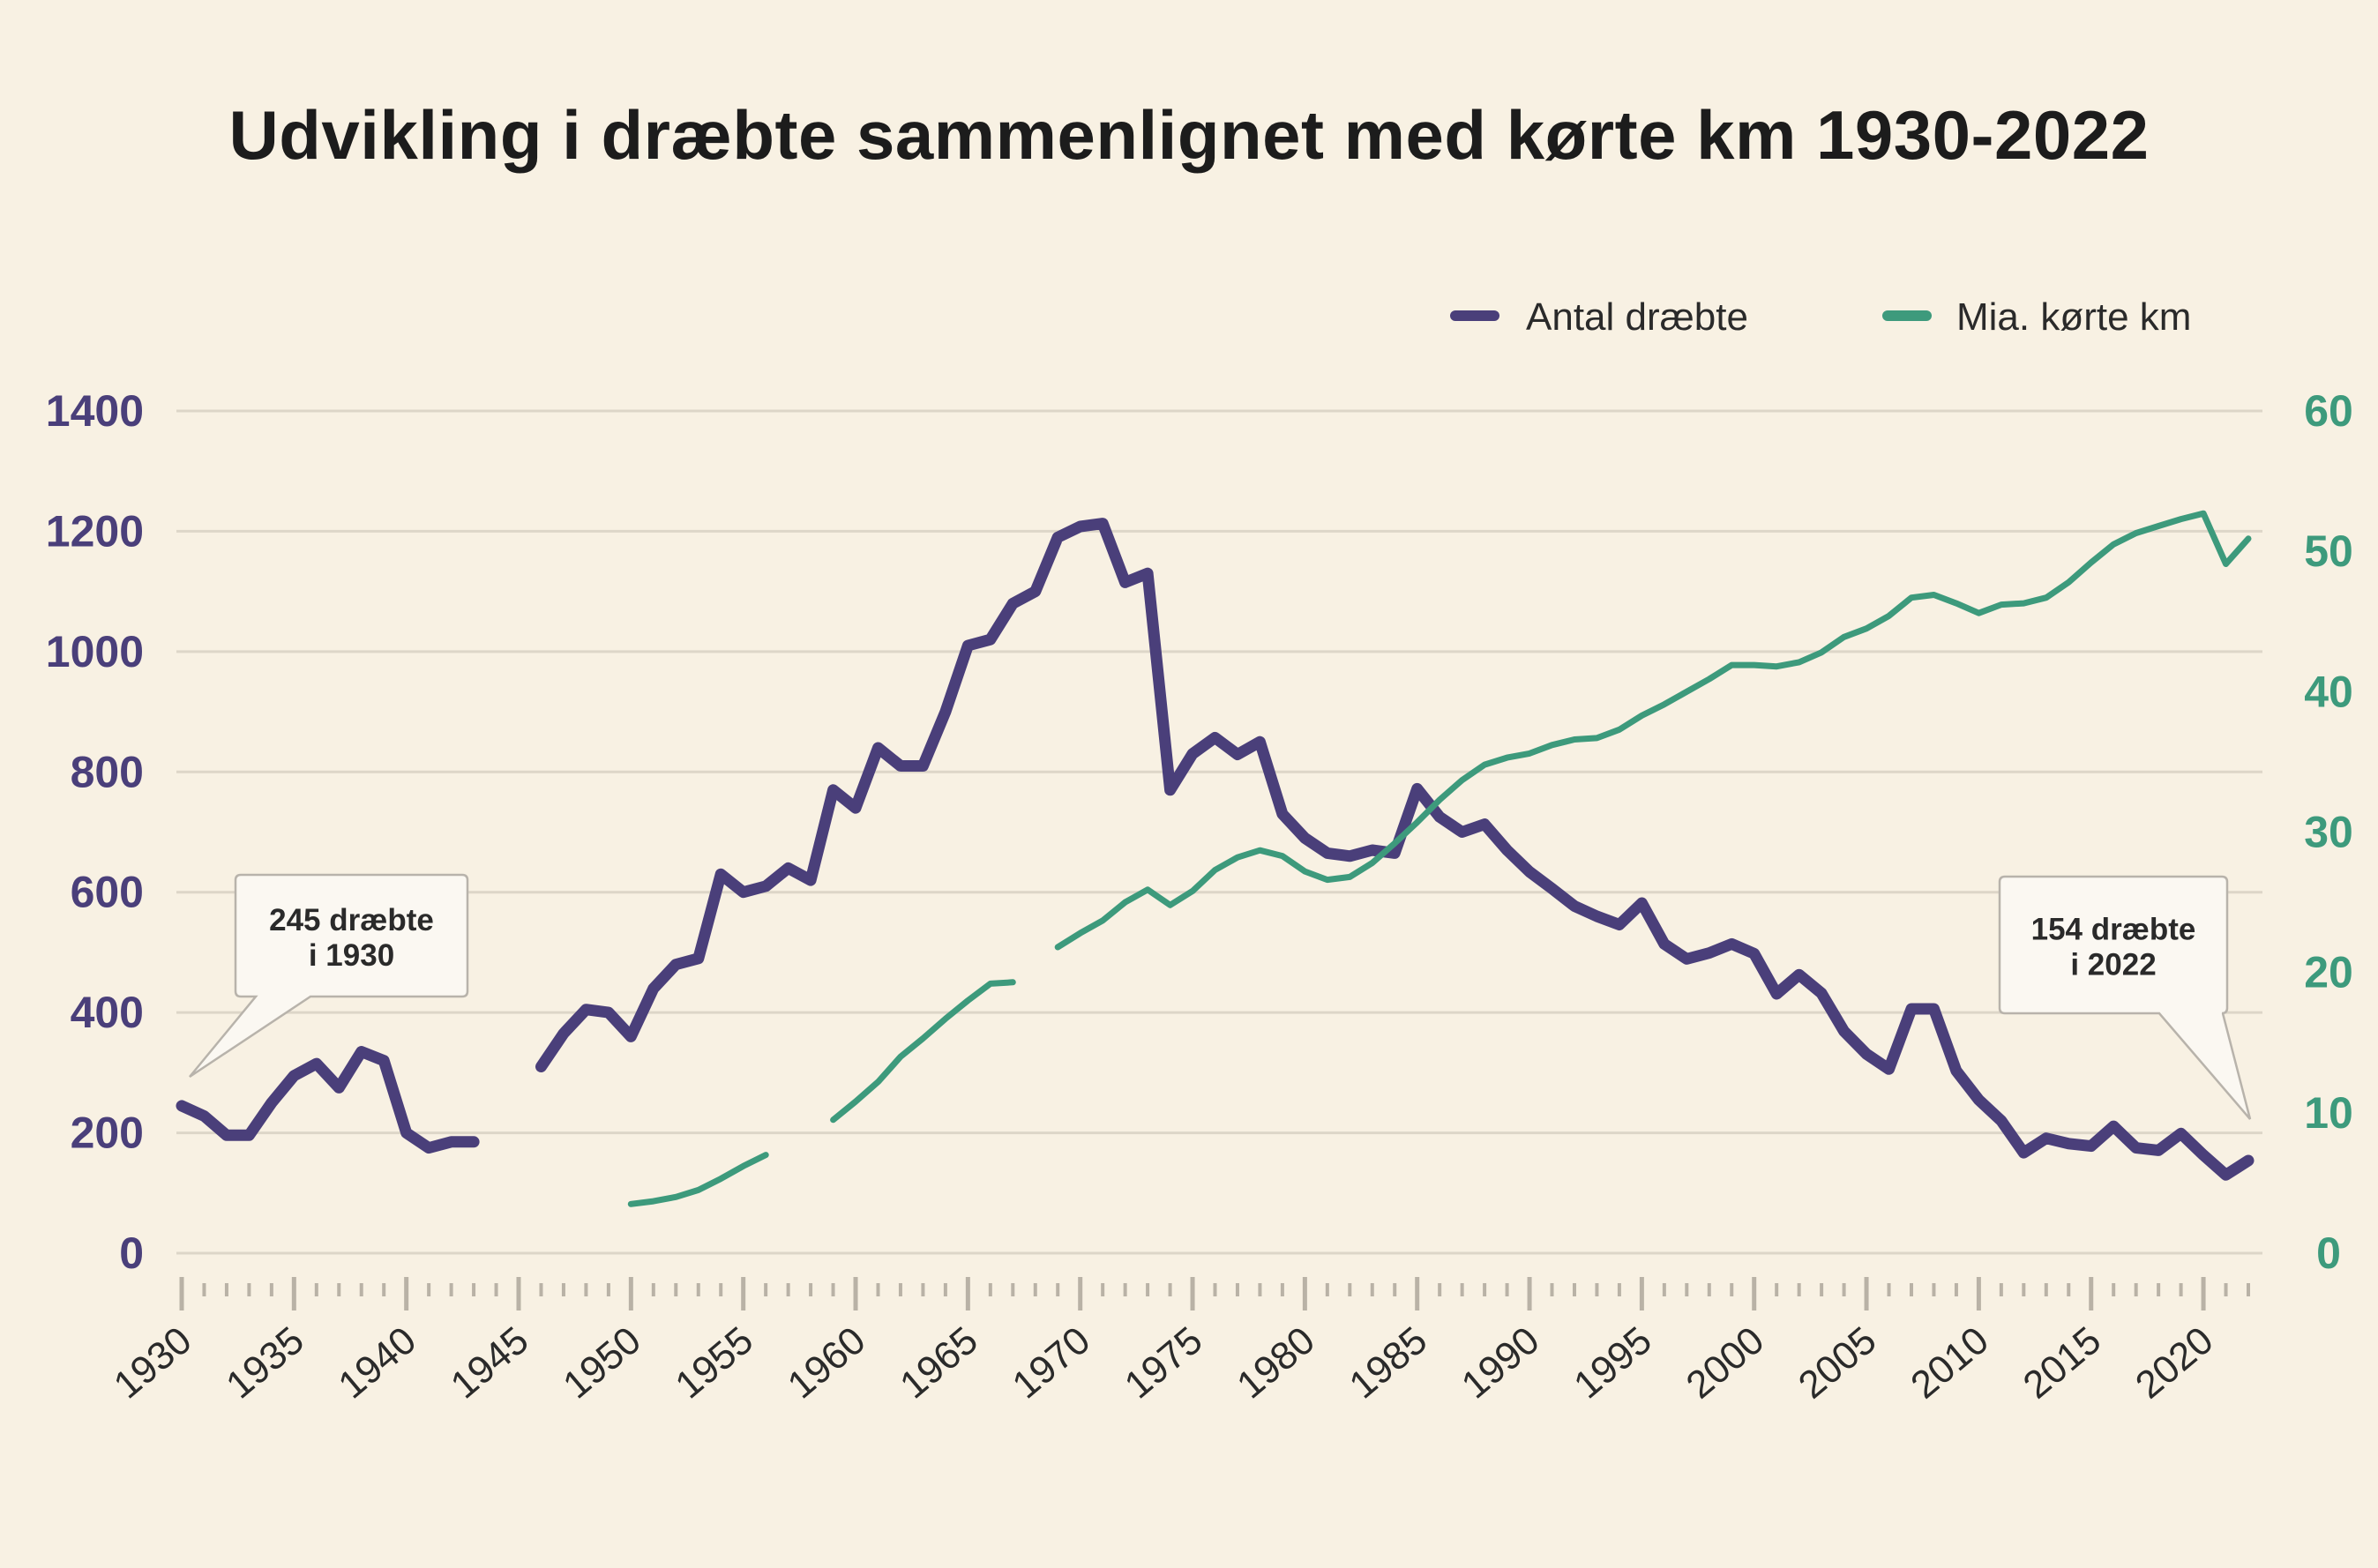 The image size is (2378, 1568). What do you see at coordinates (351, 955) in the screenshot?
I see `annotation-line2: i 1930` at bounding box center [351, 955].